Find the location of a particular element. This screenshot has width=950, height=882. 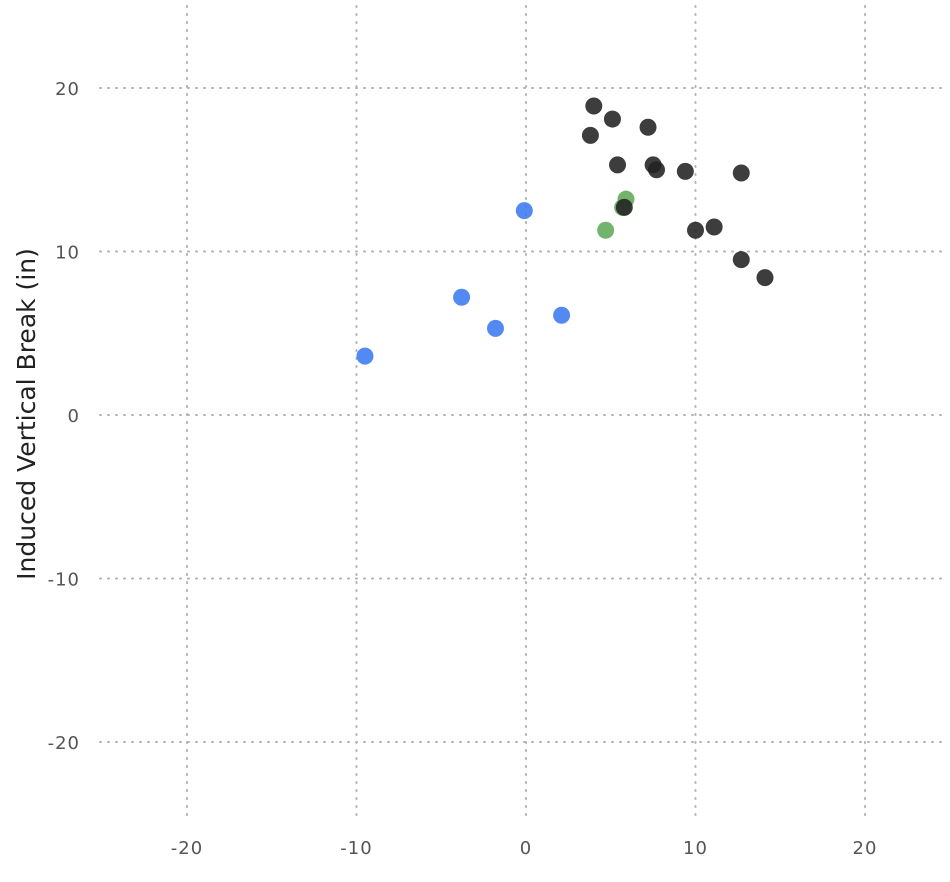

x-tick-label: -20 is located at coordinates (187, 848).